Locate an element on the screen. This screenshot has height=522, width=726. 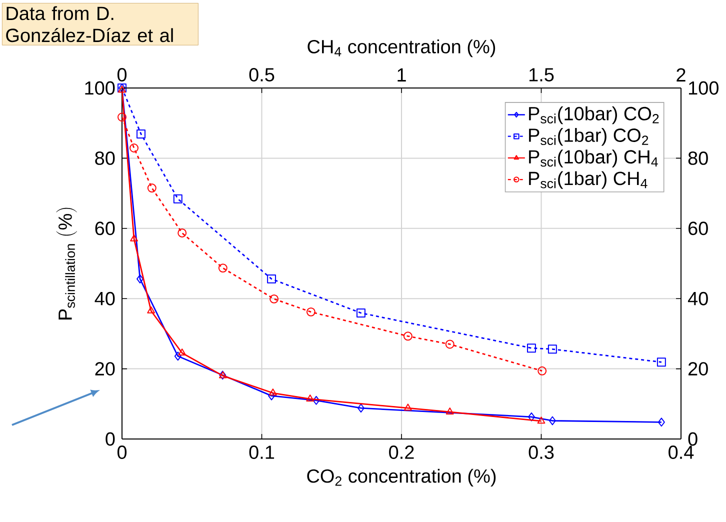
y2-tick-label: 20 is located at coordinates (698, 369).